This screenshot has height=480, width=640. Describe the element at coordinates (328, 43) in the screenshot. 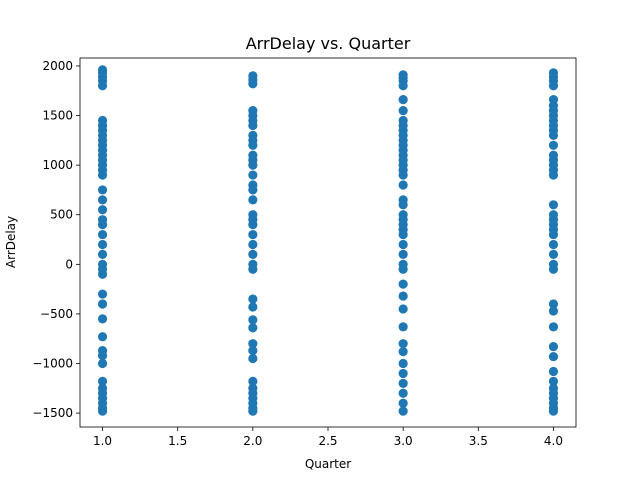

I see `chart-title: ArrDelay vs. Quarter` at that location.